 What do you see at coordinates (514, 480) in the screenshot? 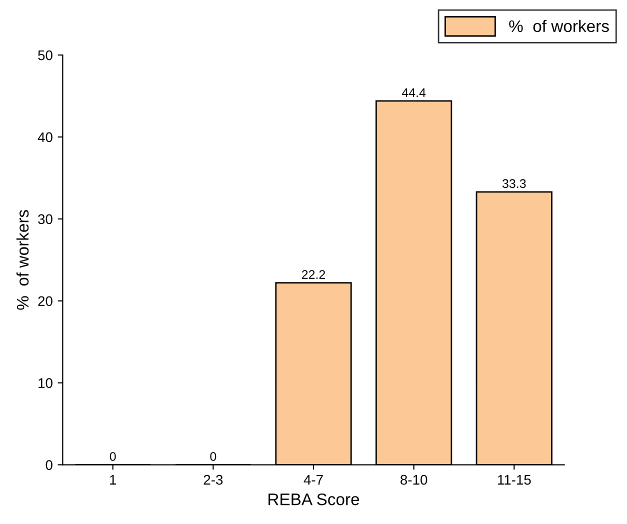
I see `x-tick-label: 11-15` at bounding box center [514, 480].